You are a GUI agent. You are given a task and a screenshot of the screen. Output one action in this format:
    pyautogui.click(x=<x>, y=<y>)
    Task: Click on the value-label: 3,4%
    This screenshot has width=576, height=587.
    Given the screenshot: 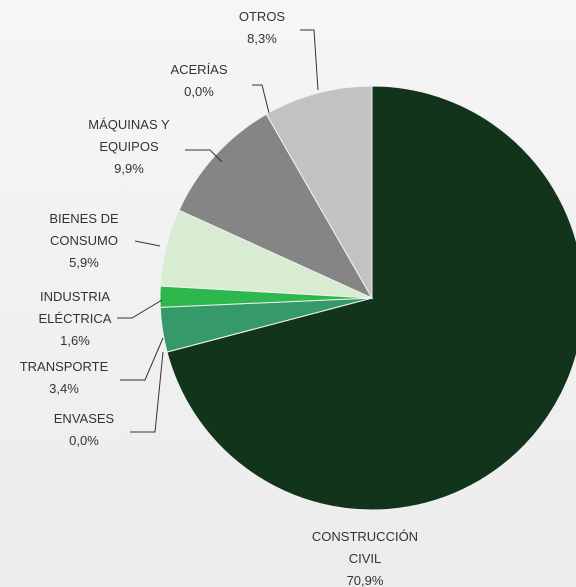 What is the action you would take?
    pyautogui.click(x=64, y=388)
    